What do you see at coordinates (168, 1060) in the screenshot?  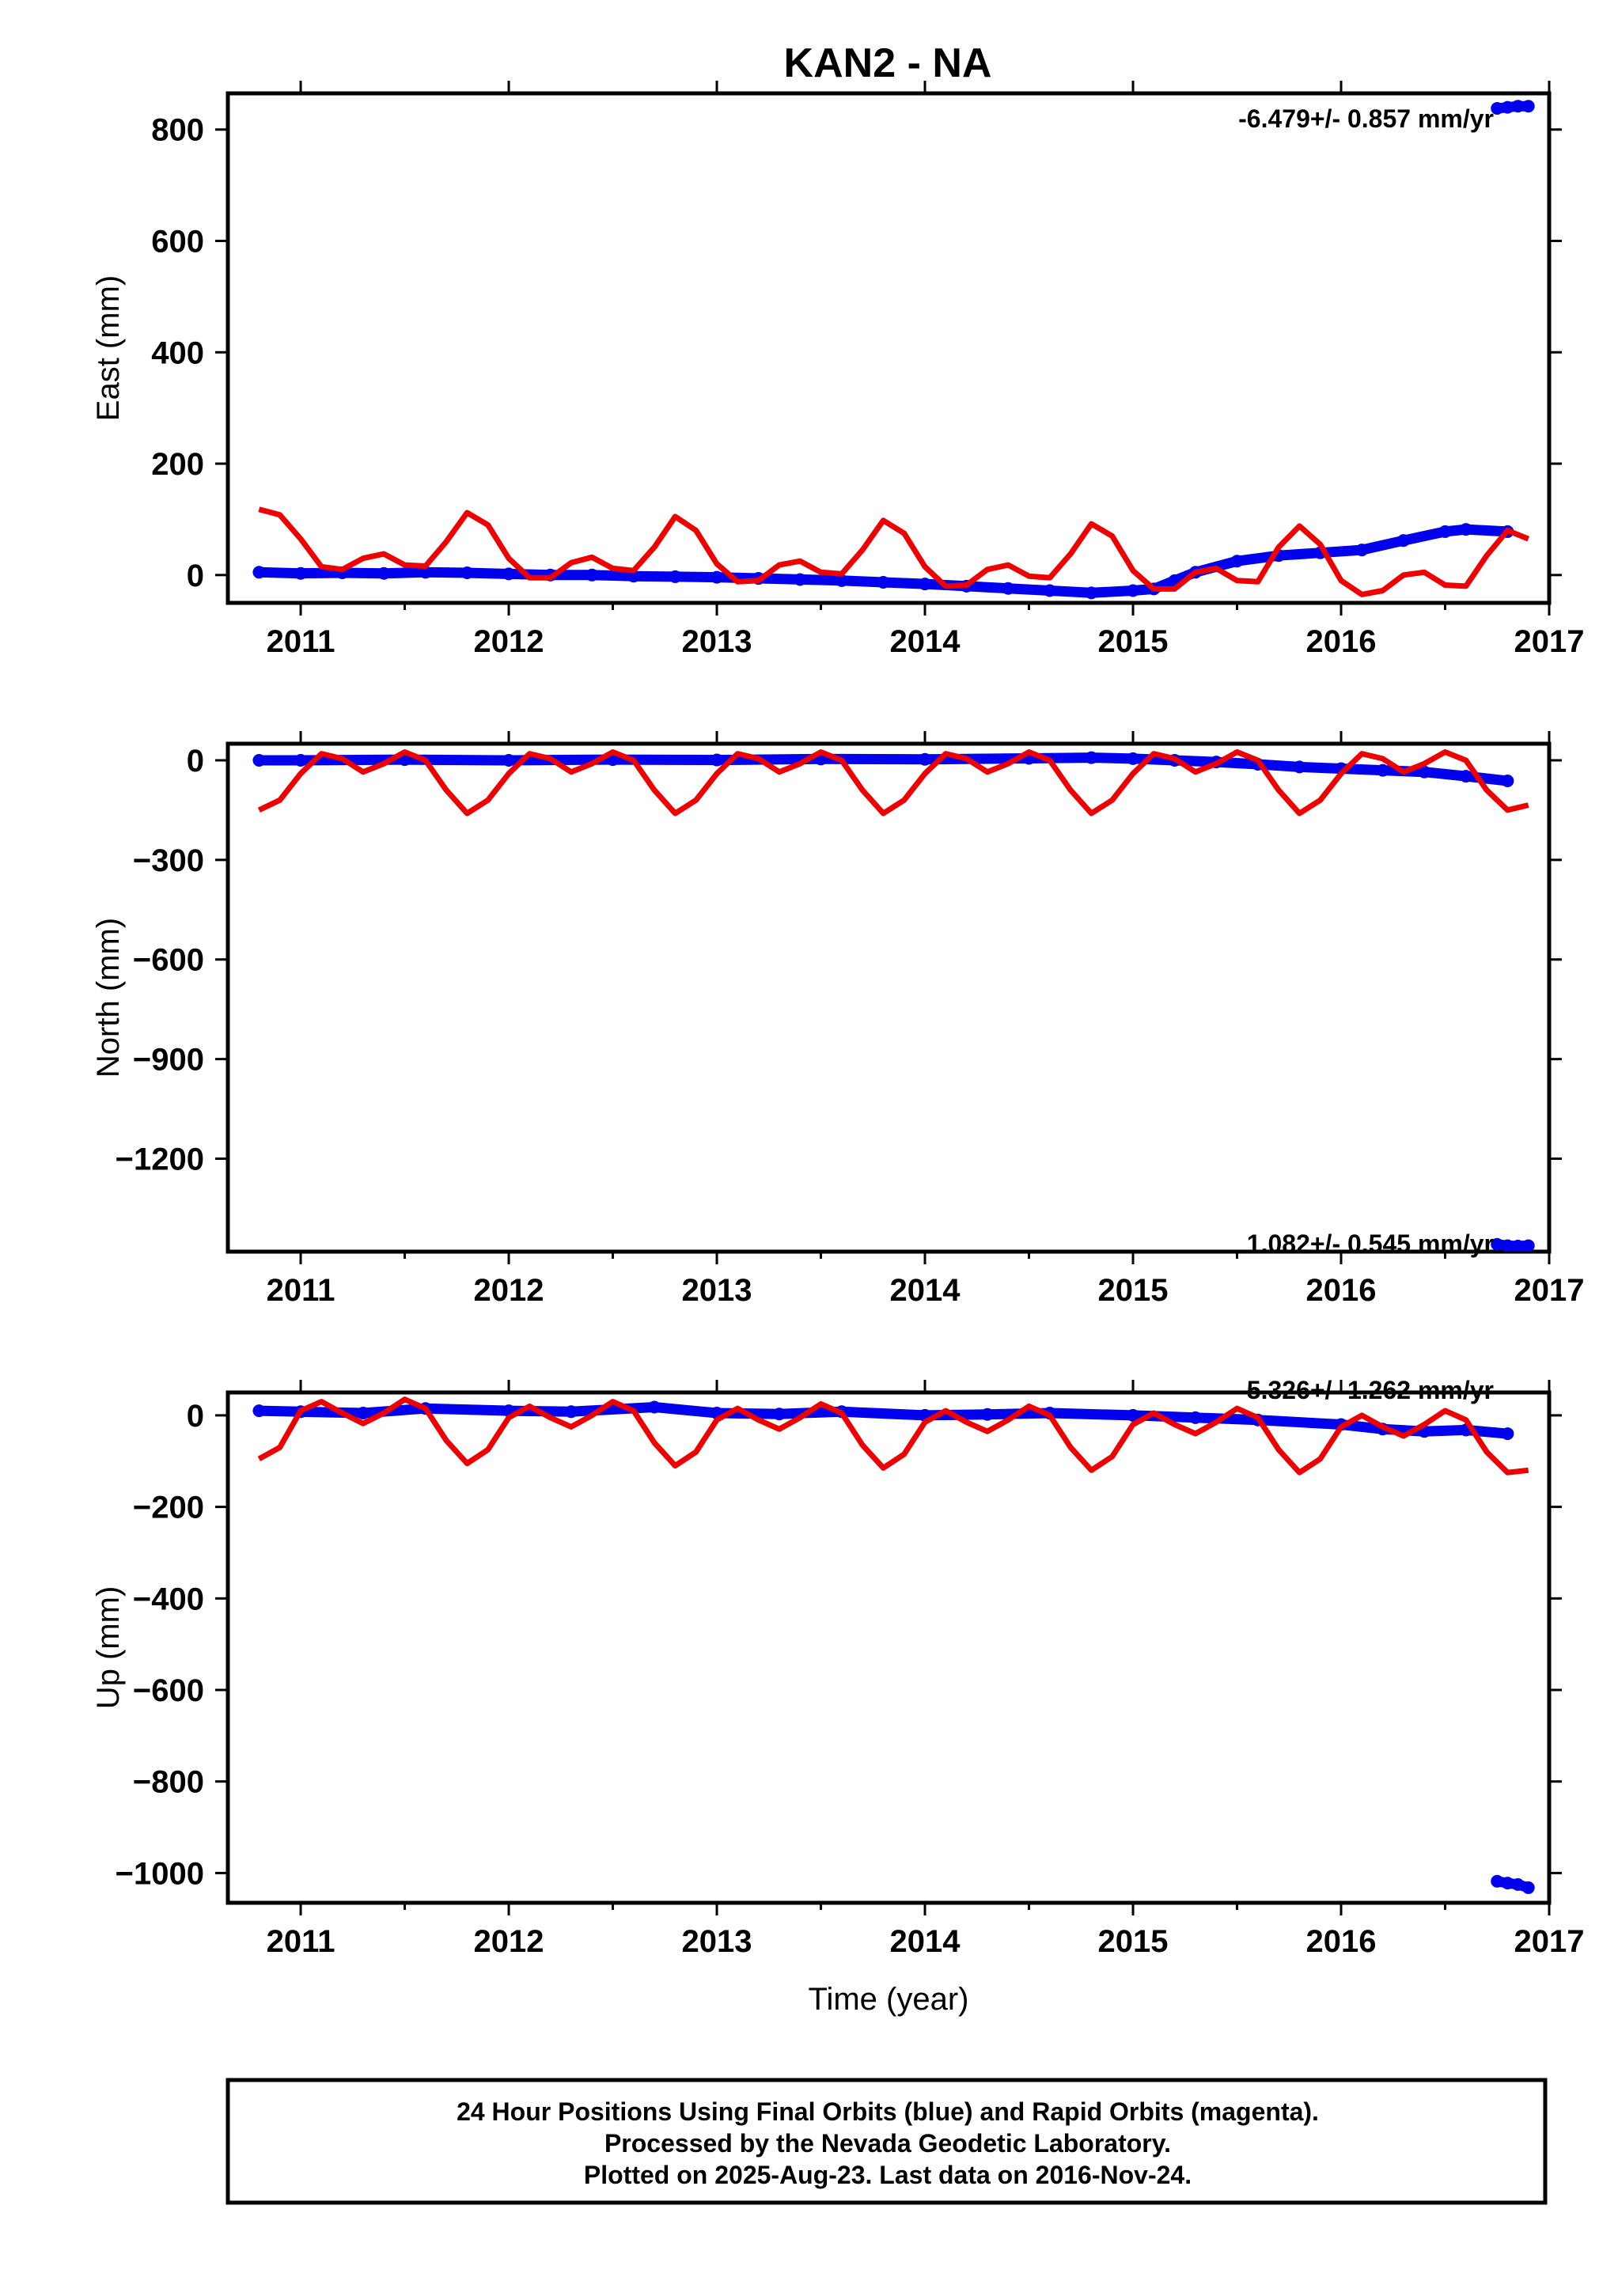 I see `y-tick-label: −900` at bounding box center [168, 1060].